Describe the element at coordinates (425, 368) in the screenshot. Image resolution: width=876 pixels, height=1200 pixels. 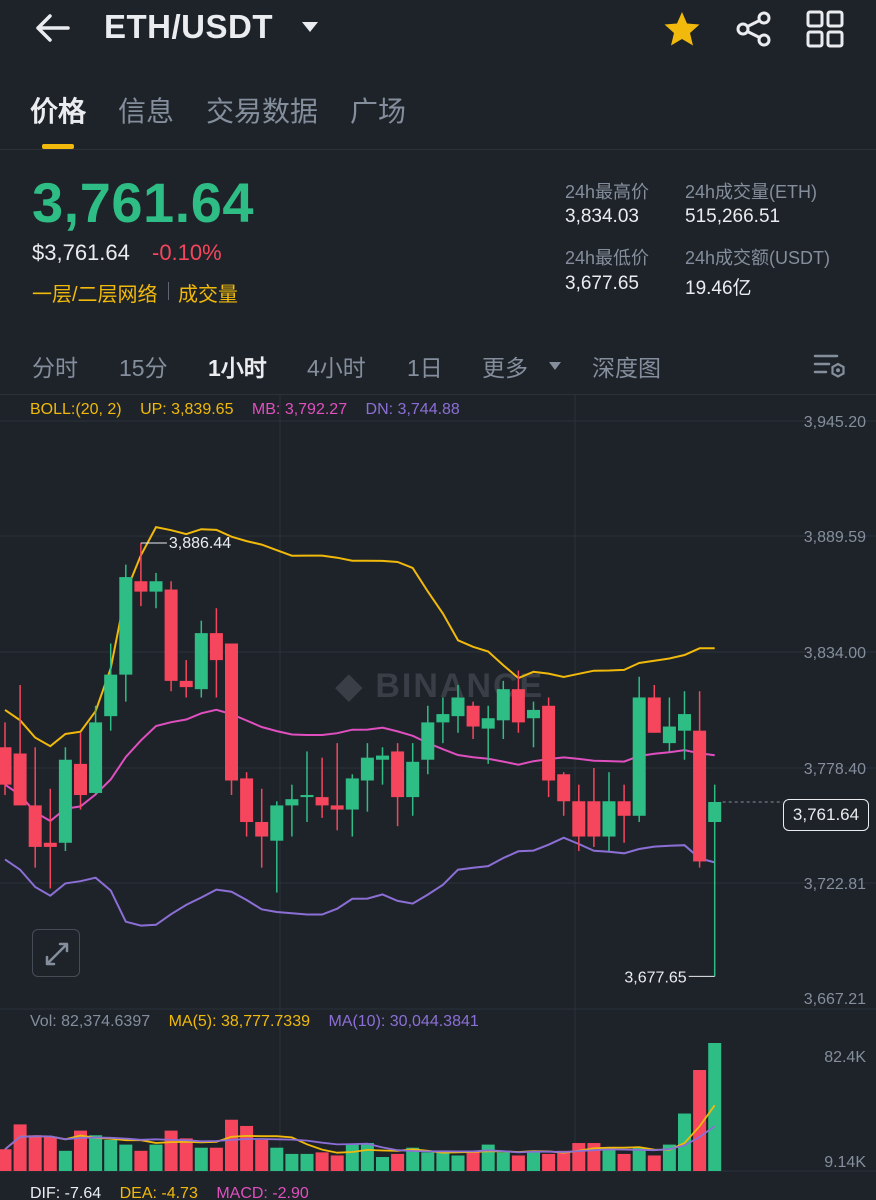
I see `interval-1d: 1日` at that location.